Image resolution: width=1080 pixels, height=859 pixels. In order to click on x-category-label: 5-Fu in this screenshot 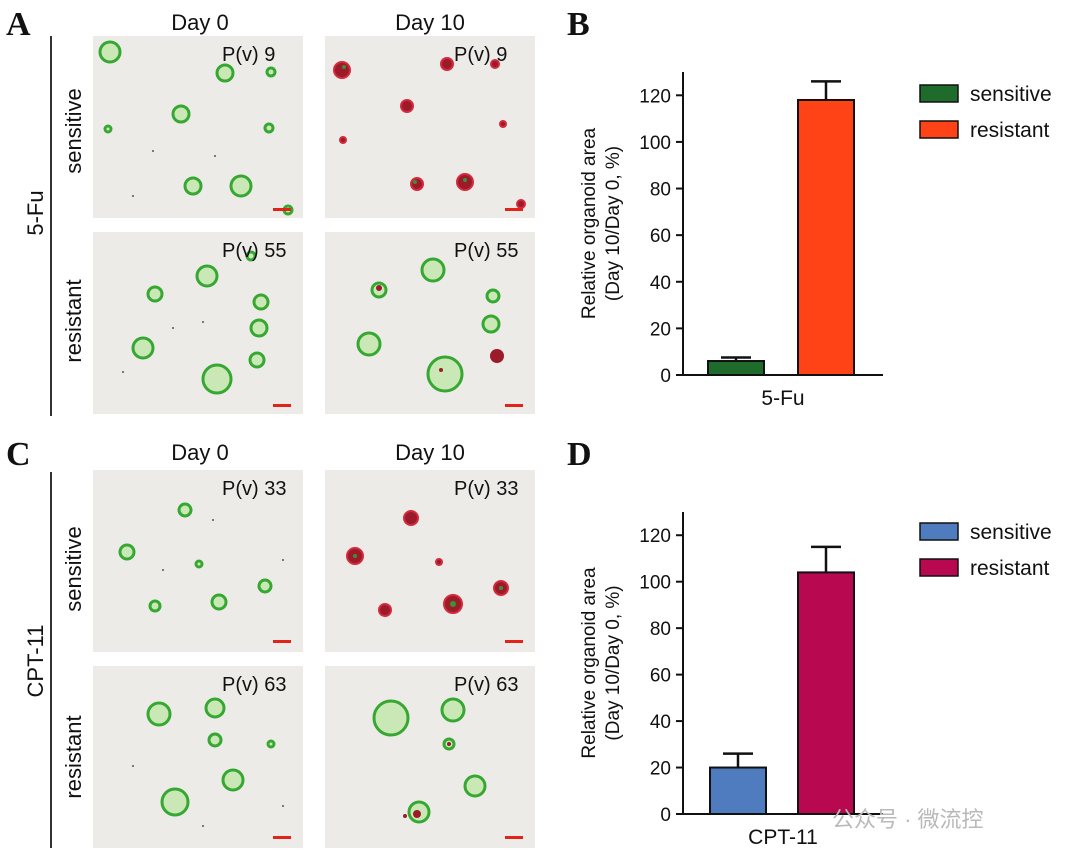, I will do `click(782, 398)`.